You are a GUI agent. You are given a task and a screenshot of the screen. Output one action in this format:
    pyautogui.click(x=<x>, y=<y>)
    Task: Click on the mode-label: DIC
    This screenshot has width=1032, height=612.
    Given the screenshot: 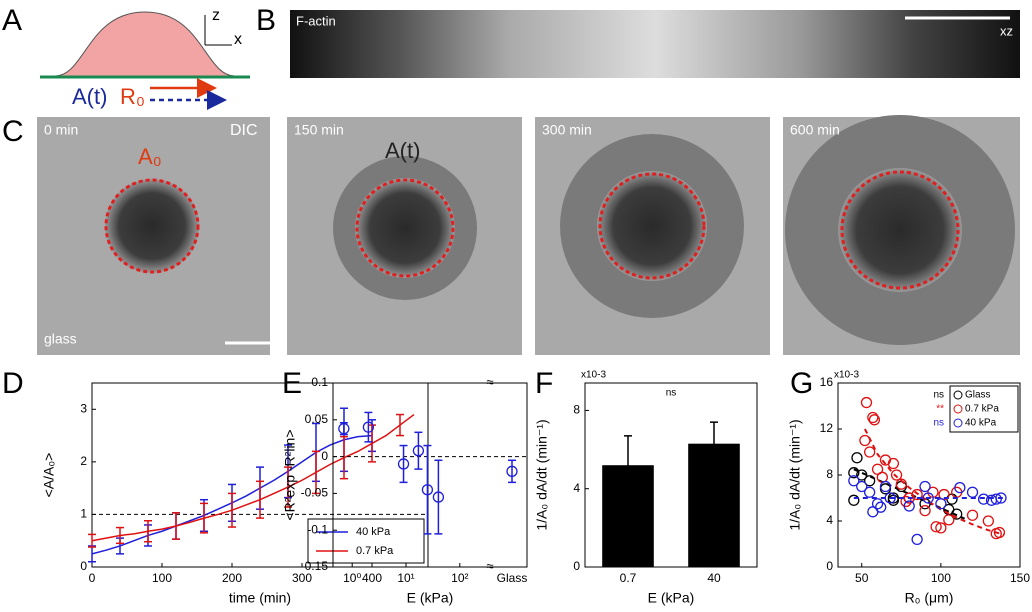 What is the action you would take?
    pyautogui.click(x=244, y=130)
    